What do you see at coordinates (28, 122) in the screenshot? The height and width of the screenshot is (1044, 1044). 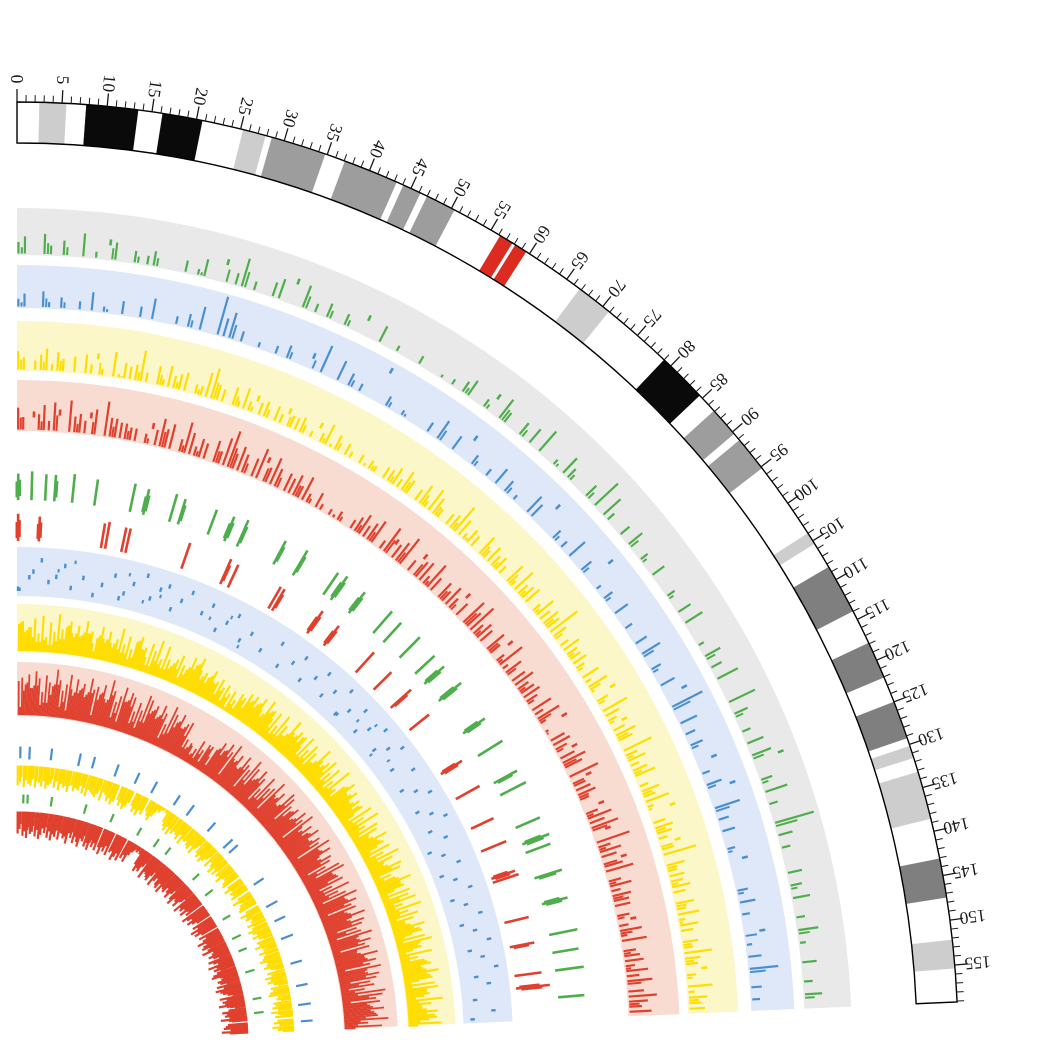 I see `cytoband` at bounding box center [28, 122].